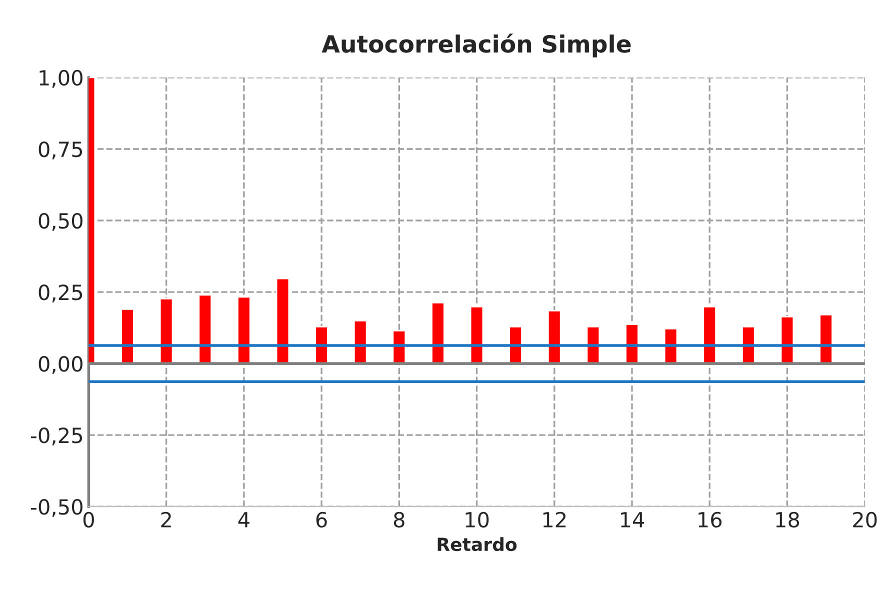 The height and width of the screenshot is (596, 887). I want to click on y-tick-label: -0,25, so click(56, 437).